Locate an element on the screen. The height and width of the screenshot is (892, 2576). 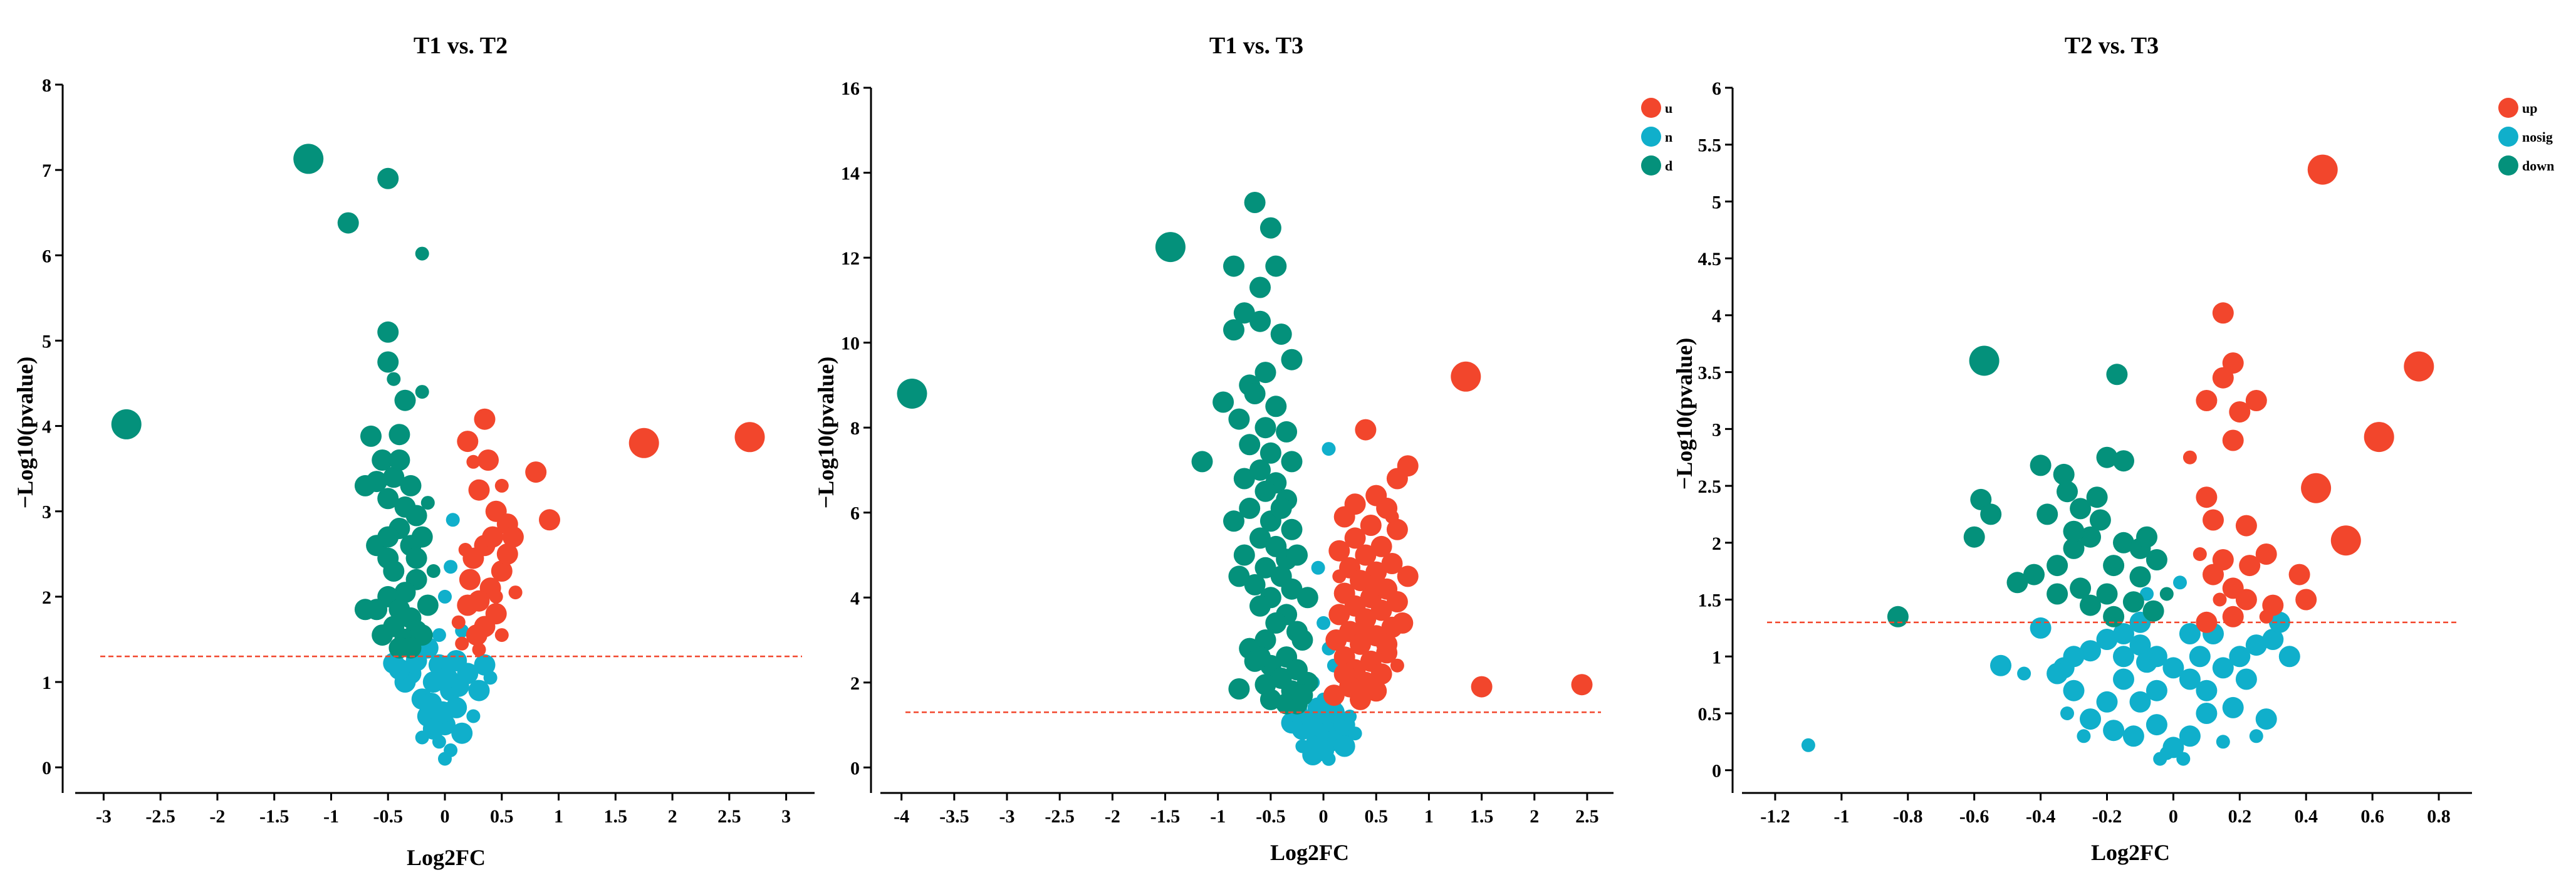
x-tick-label: 0.5 is located at coordinates (1376, 816).